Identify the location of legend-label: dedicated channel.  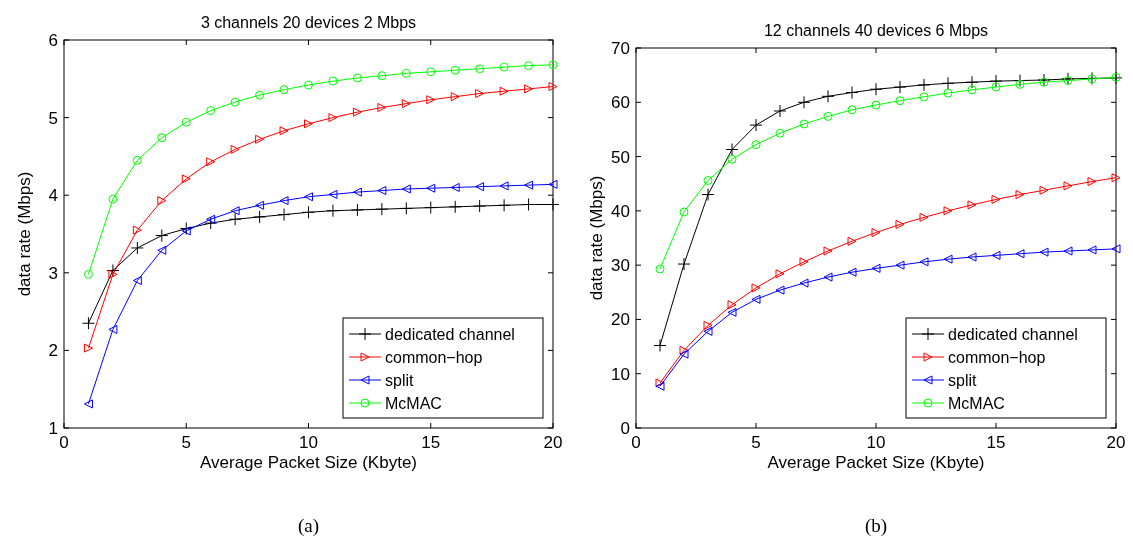
(1013, 334).